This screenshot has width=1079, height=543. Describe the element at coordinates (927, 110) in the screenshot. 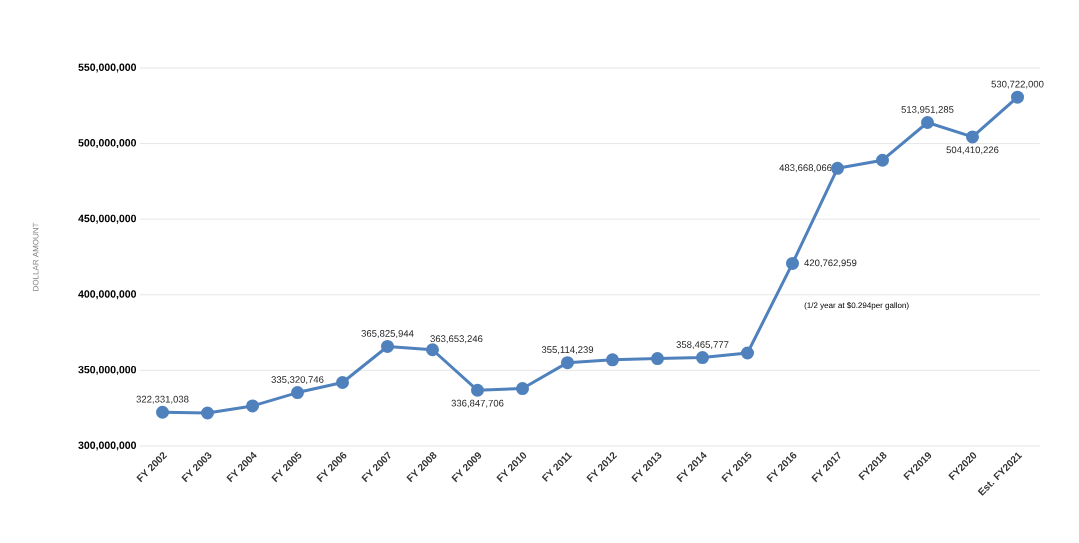

I see `data-label: 513,951,285` at that location.